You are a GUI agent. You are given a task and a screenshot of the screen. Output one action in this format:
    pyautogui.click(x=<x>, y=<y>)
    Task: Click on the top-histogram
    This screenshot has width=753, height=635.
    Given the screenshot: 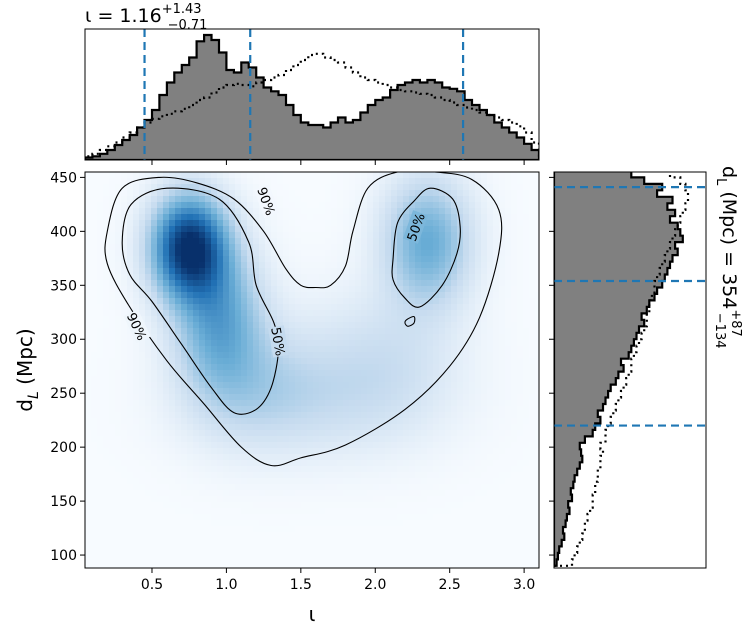 What is the action you would take?
    pyautogui.click(x=312, y=96)
    